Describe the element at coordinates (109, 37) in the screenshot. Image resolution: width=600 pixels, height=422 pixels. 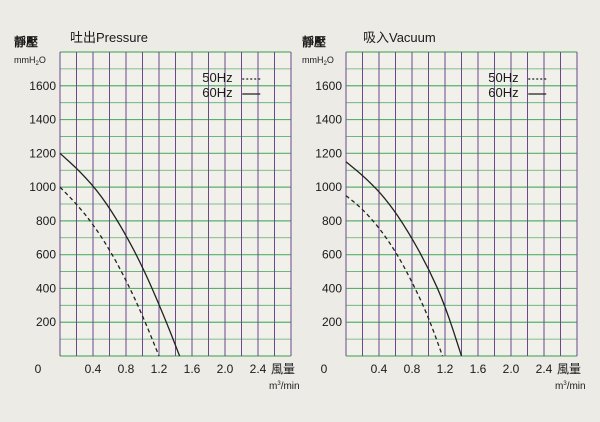
I see `chart-title: 吐出Pressure` at that location.